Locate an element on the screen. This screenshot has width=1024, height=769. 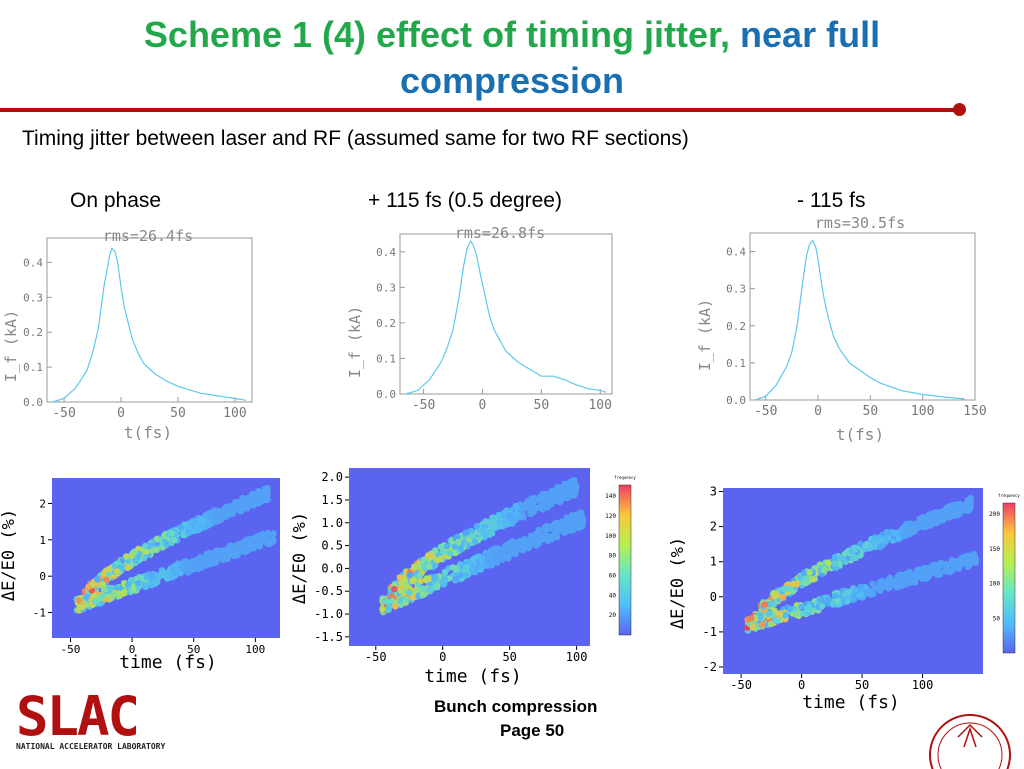
y-tick-label: 2 is located at coordinates (713, 527).